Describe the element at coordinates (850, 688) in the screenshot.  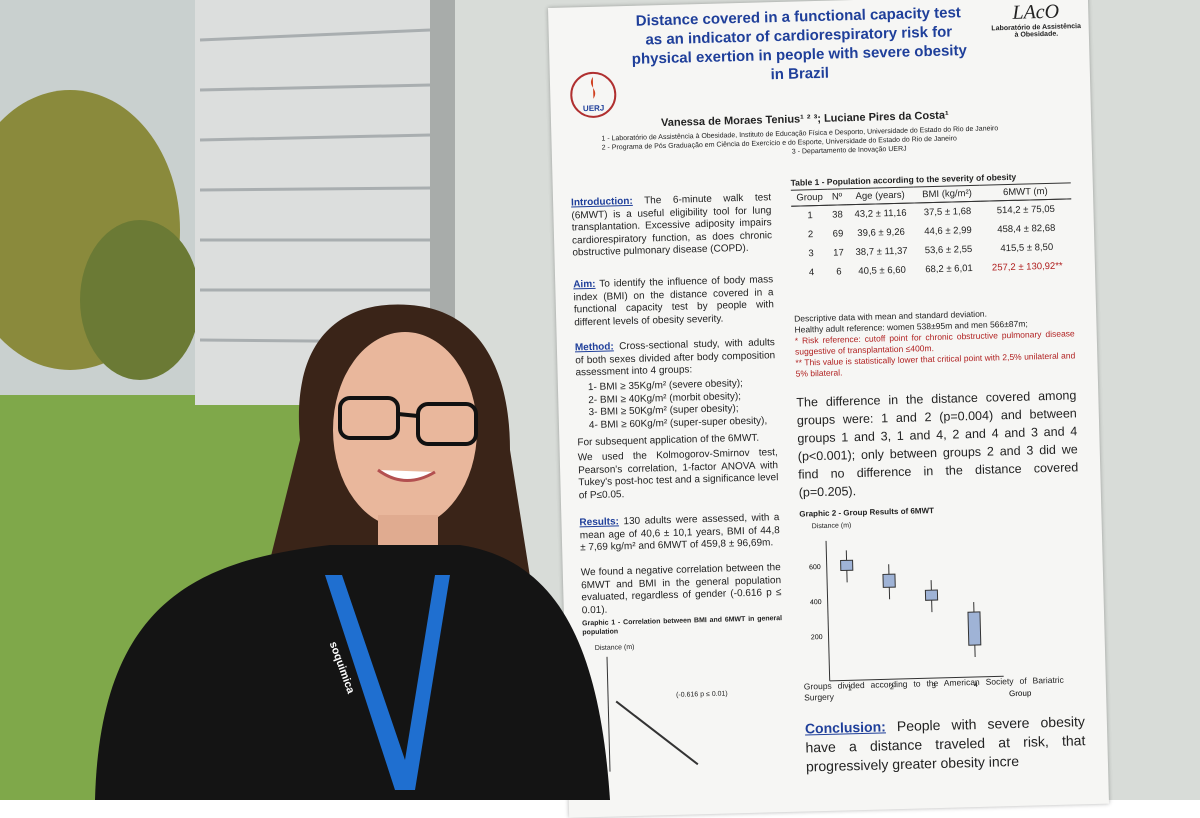
I see `x-tick-label: 1` at that location.